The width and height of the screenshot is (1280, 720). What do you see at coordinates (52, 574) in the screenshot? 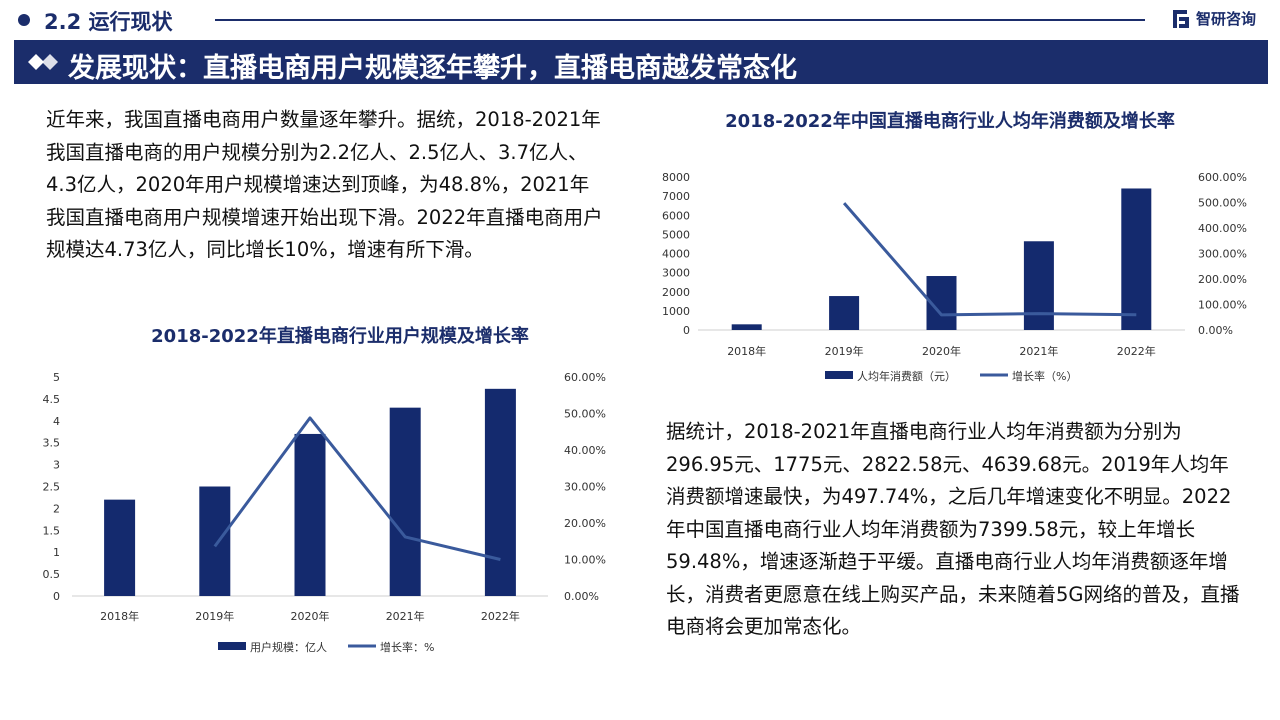
I see `y-left-tick-label: 0.5` at bounding box center [52, 574].